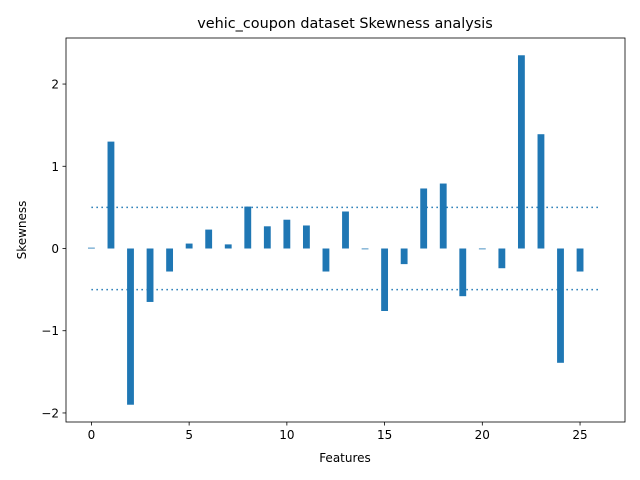  Describe the element at coordinates (286, 435) in the screenshot. I see `x-tick-label: 10` at that location.